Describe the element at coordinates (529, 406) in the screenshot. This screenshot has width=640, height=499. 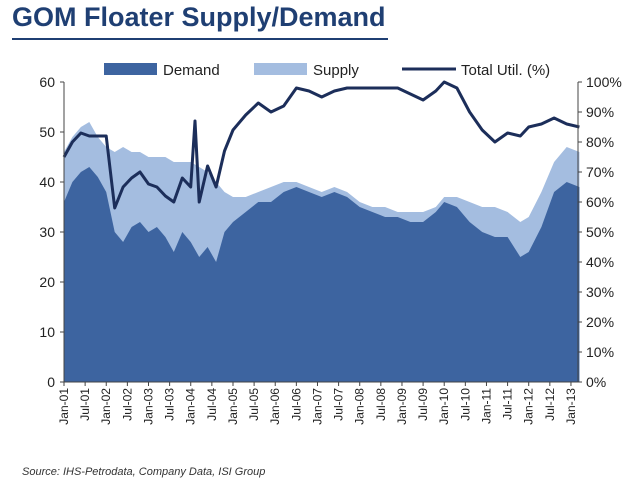
I see `x-tick-label: Jan-12` at that location.